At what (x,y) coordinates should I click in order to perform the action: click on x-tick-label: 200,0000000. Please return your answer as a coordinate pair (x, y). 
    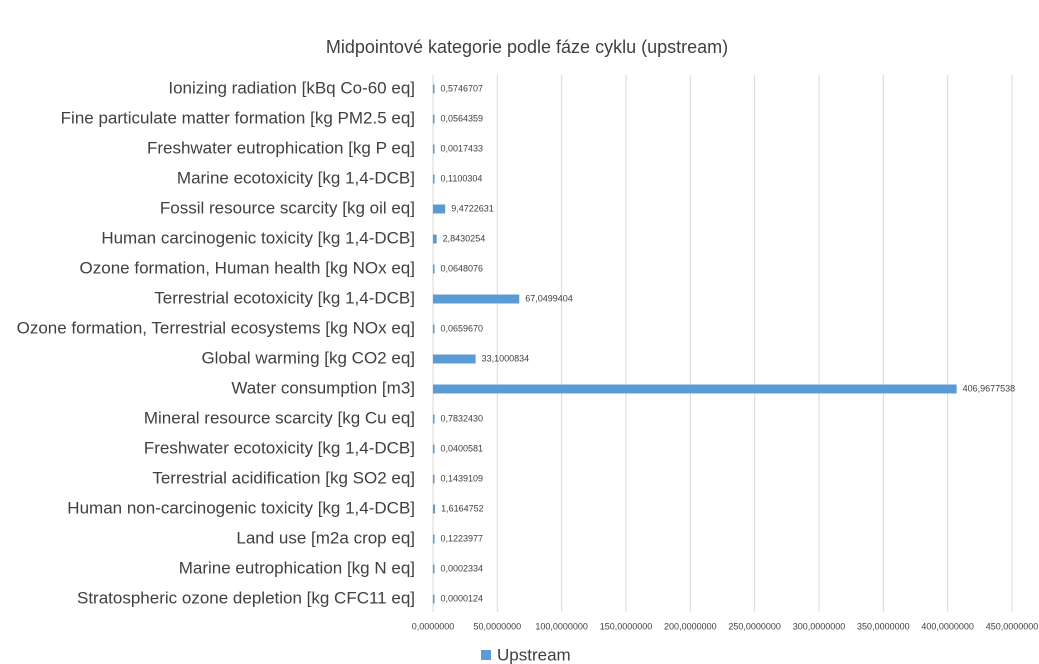
    Looking at the image, I should click on (690, 626).